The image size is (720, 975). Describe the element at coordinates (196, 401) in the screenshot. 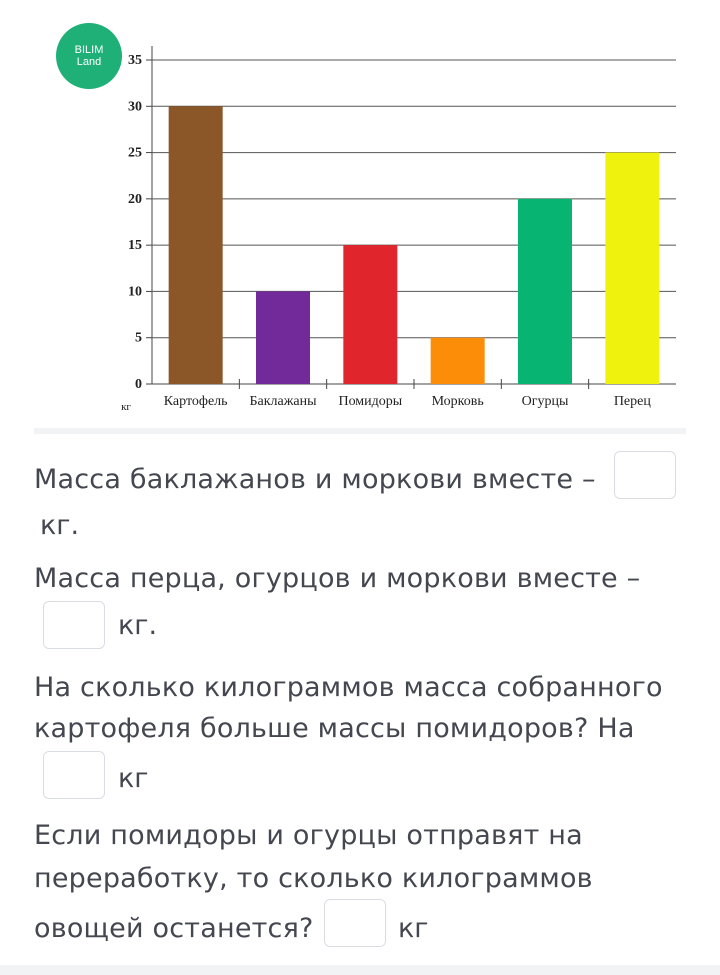

I see `x-tick-label: Картофель` at that location.